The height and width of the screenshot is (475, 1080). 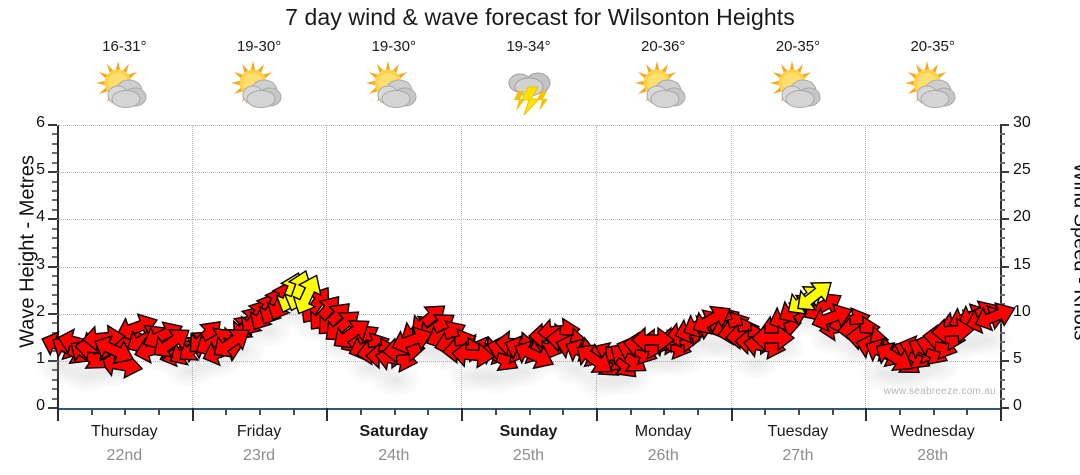 What do you see at coordinates (40, 405) in the screenshot?
I see `left-axis-tick-label: 0` at bounding box center [40, 405].